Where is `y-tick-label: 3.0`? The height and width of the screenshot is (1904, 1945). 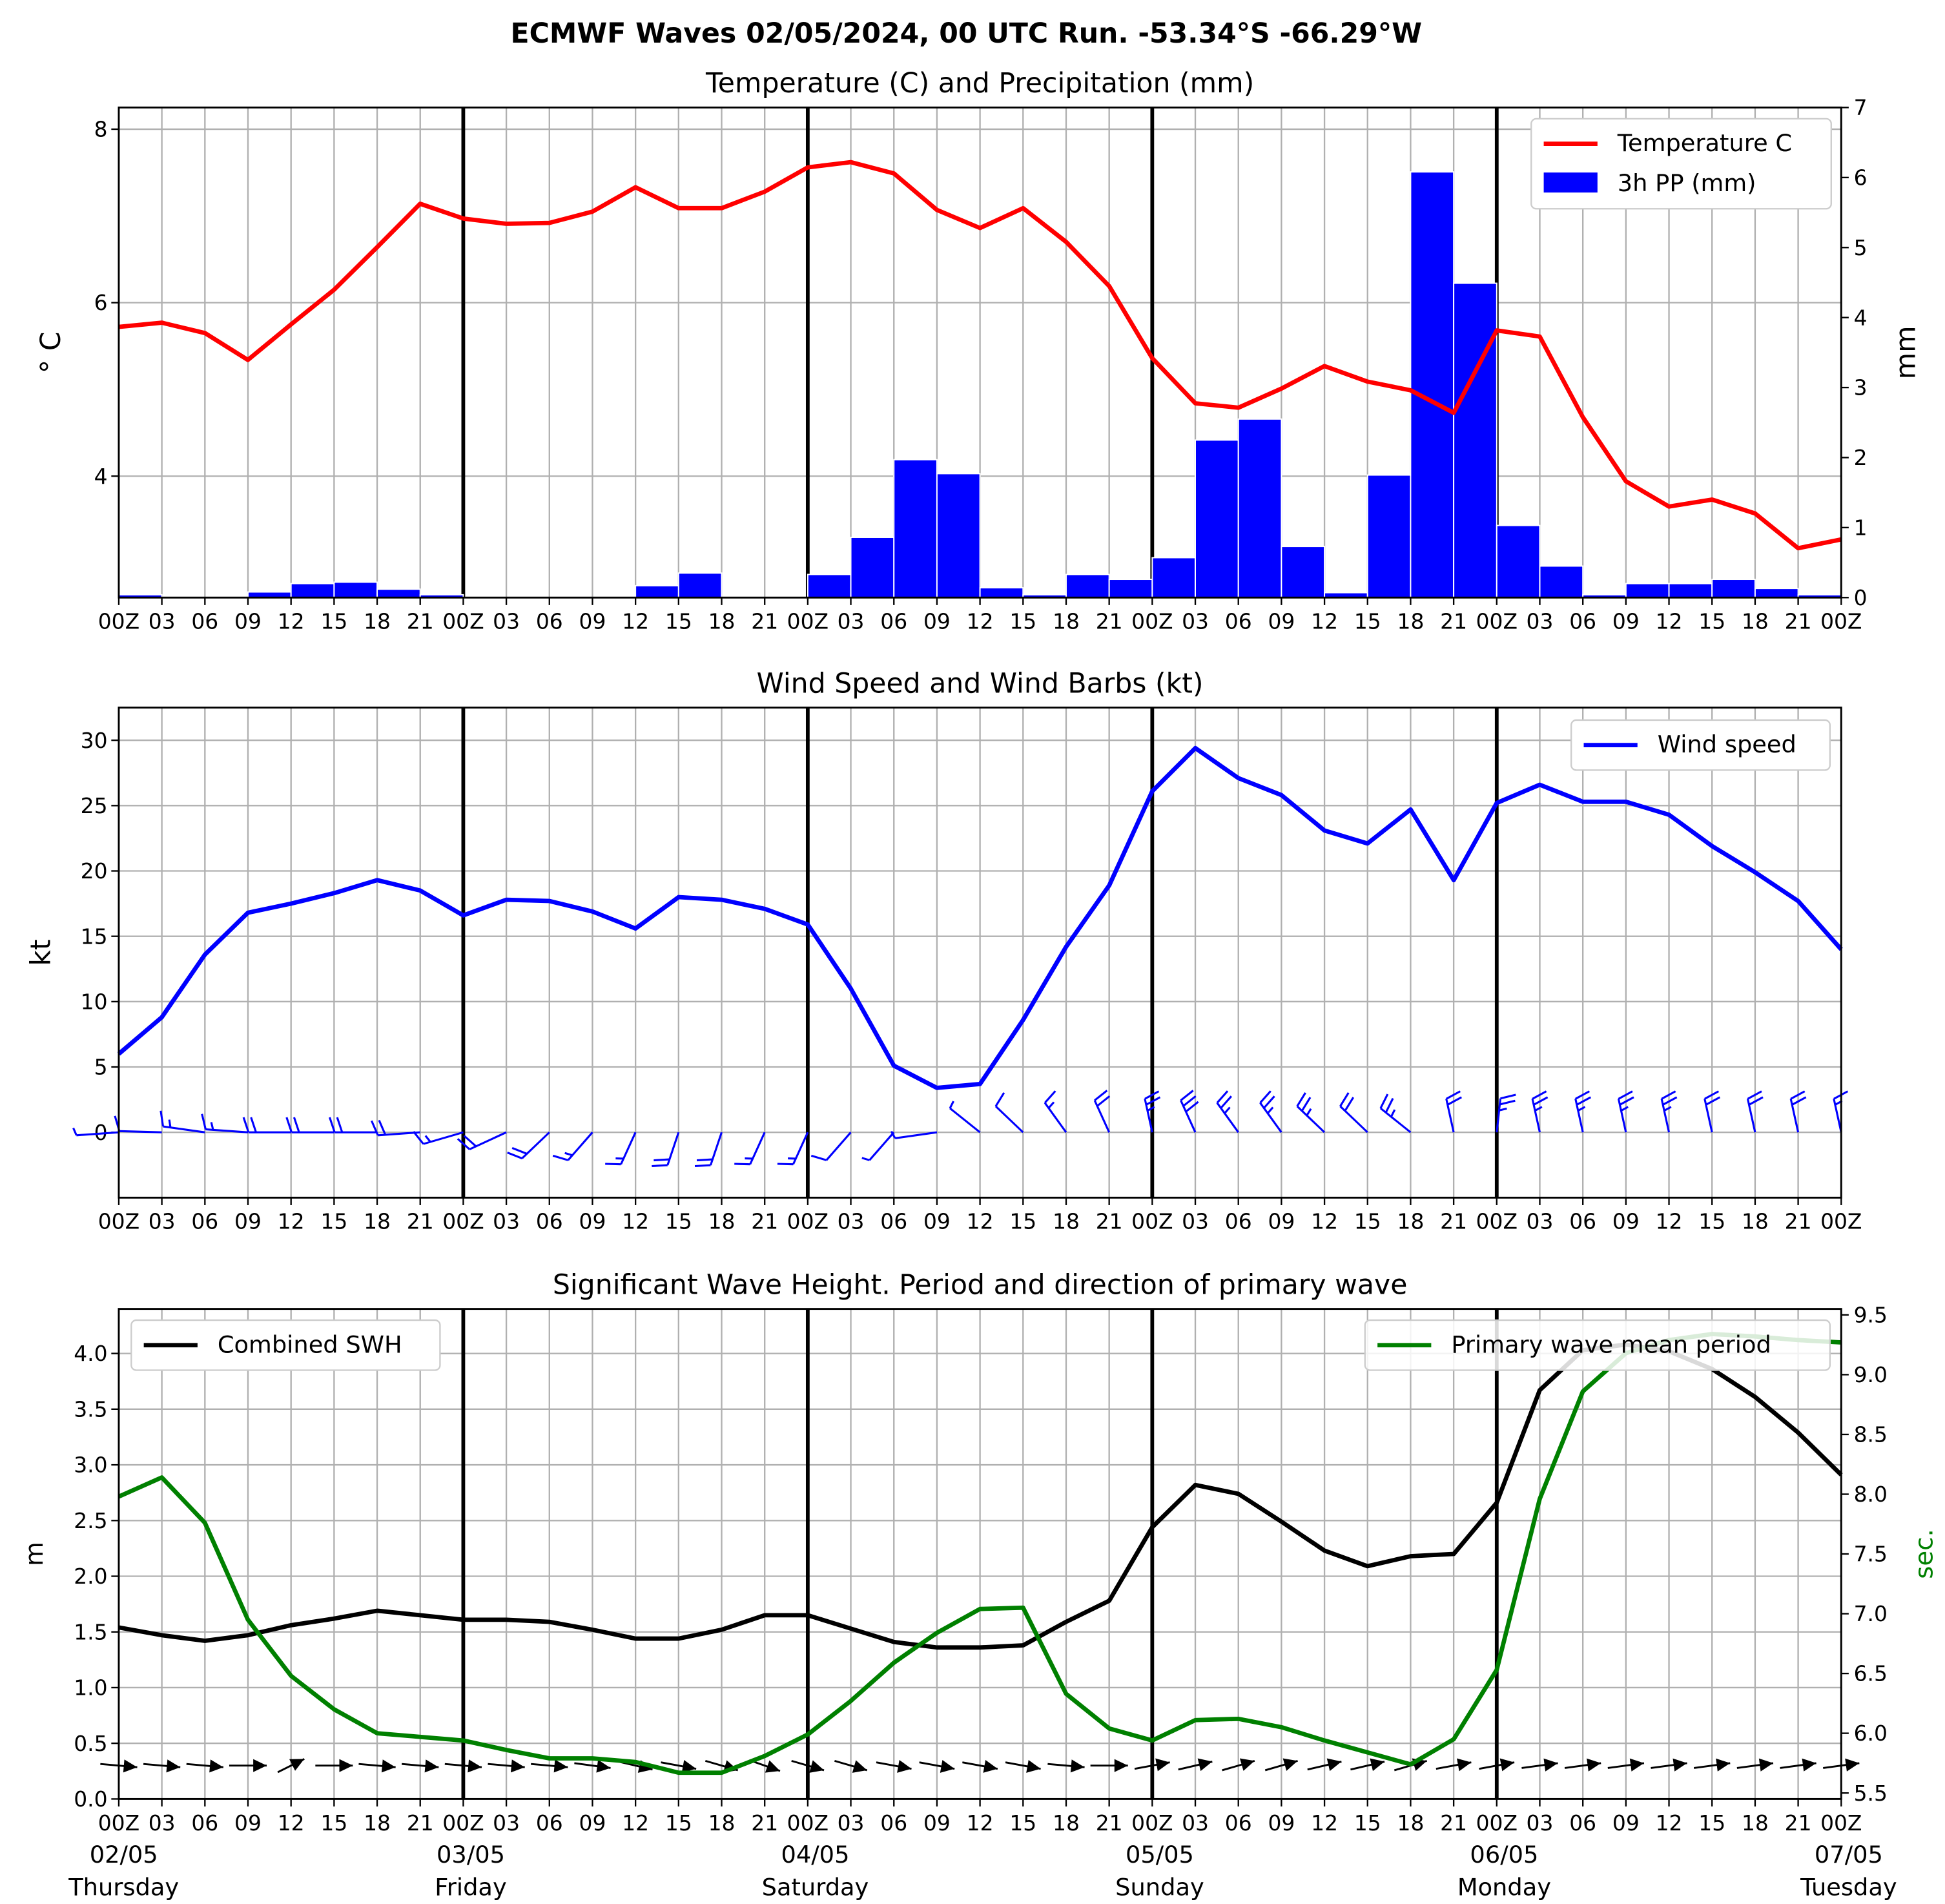
y-tick-label: 3.0 is located at coordinates (90, 1465).